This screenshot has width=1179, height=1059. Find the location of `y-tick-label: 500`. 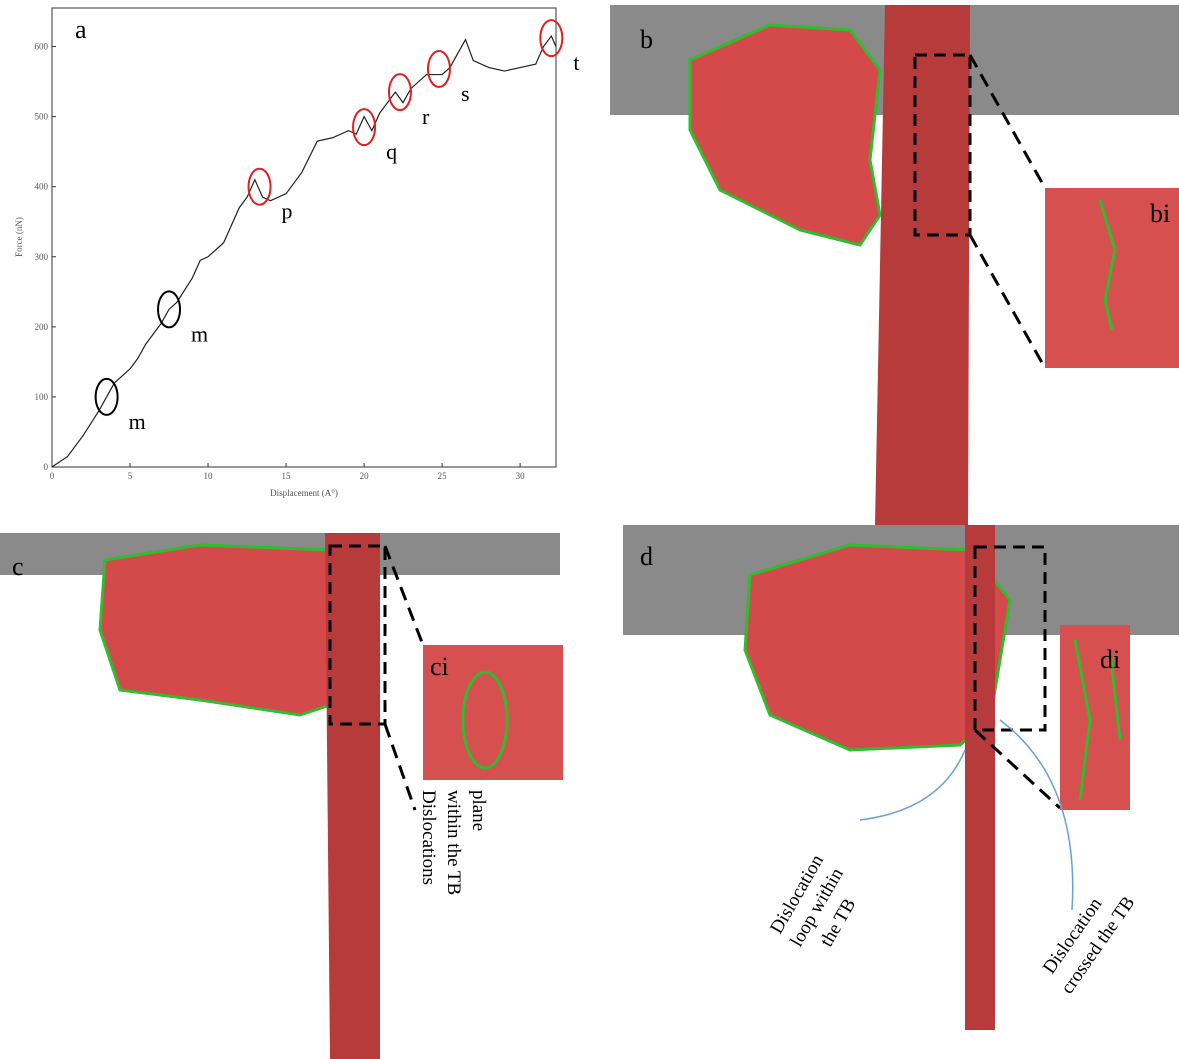

y-tick-label: 500 is located at coordinates (42, 117).